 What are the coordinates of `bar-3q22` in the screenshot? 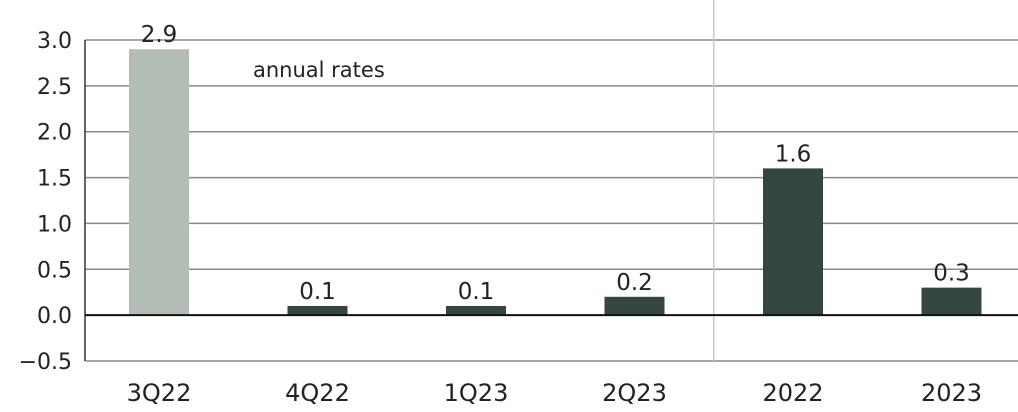 It's located at (159, 182).